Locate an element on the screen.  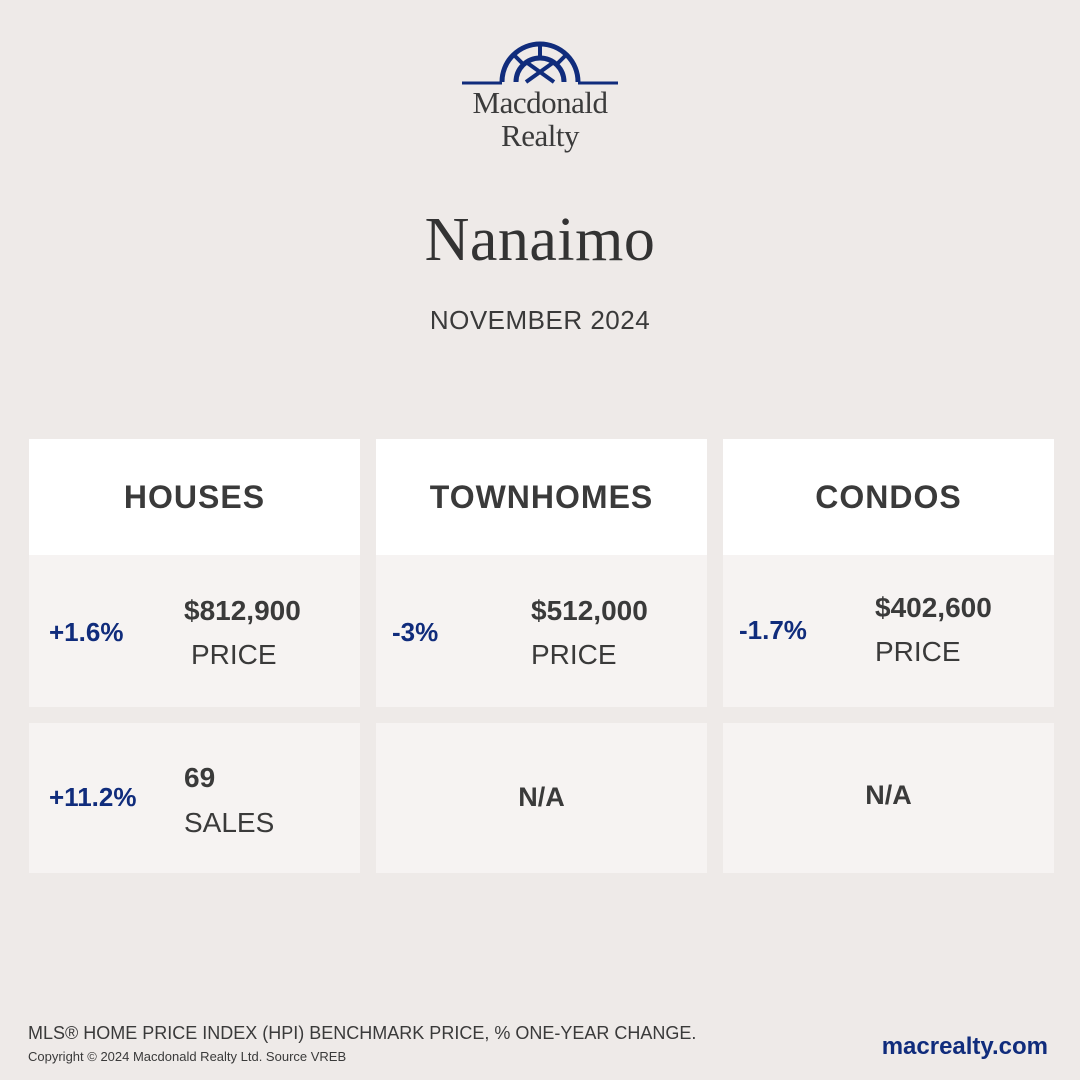
price-value: $812,900 is located at coordinates (242, 610).